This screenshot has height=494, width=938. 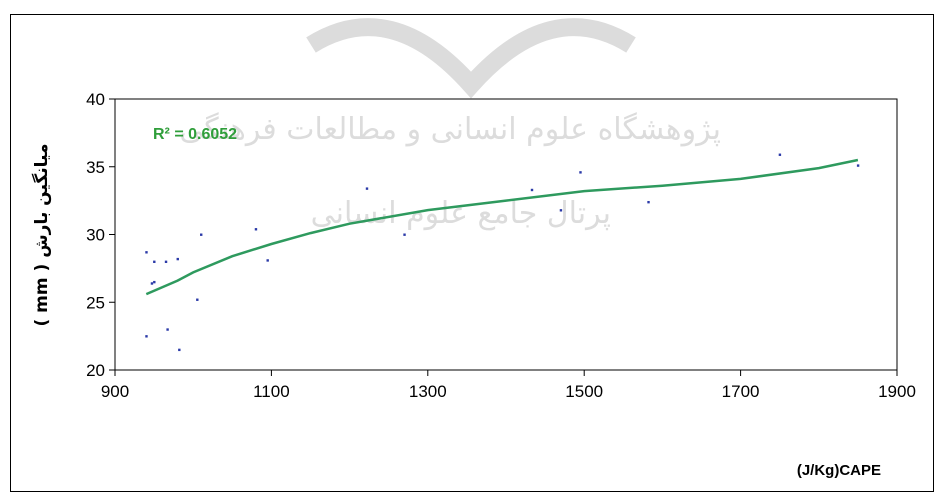 I want to click on y-axis: 20 25 30 35 40, so click(x=100, y=235).